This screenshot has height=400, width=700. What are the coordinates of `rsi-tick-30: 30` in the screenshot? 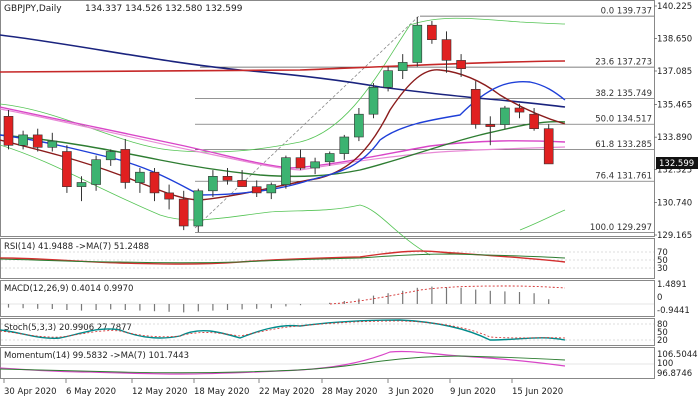 It's located at (662, 269).